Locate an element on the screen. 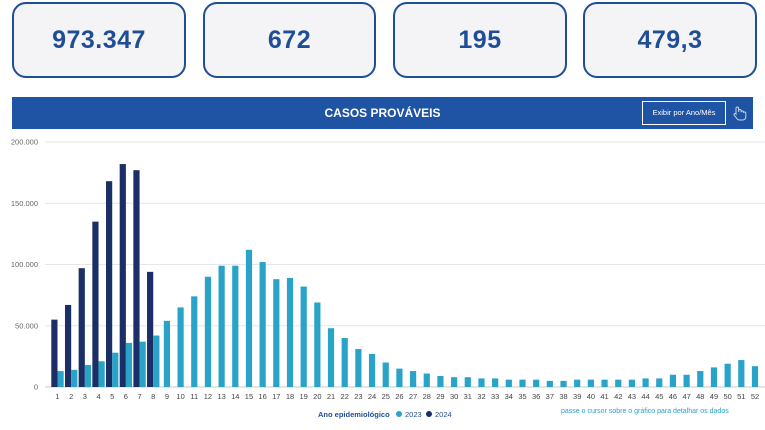 The width and height of the screenshot is (765, 430). y-tick-label: 200.000 is located at coordinates (24, 142).